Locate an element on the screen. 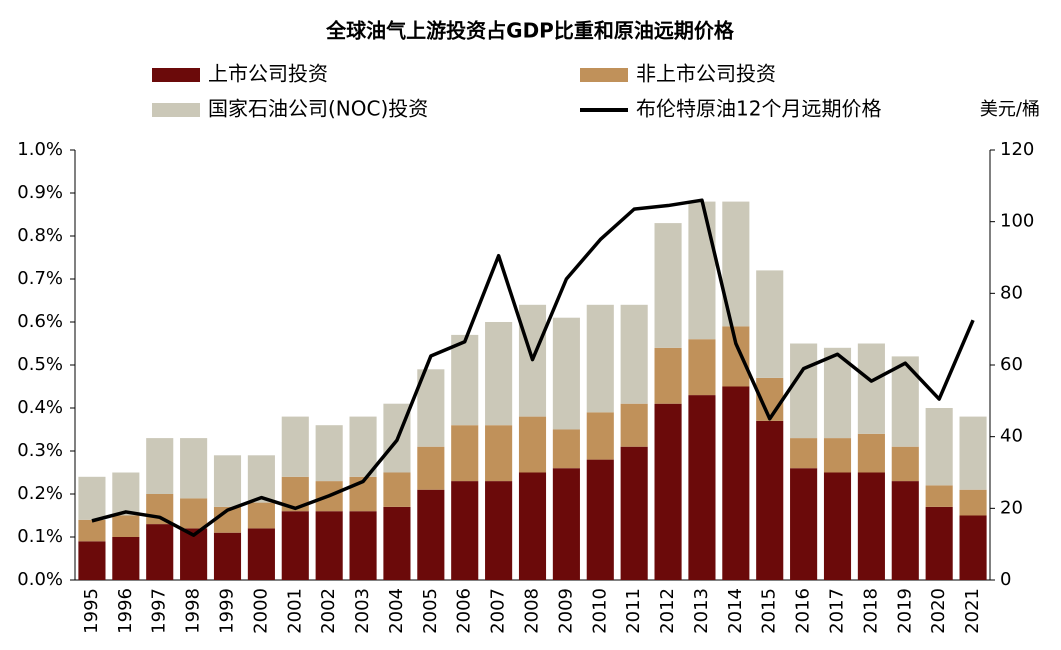 The image size is (1061, 650). x-tick-label: 2014 is located at coordinates (735, 611).